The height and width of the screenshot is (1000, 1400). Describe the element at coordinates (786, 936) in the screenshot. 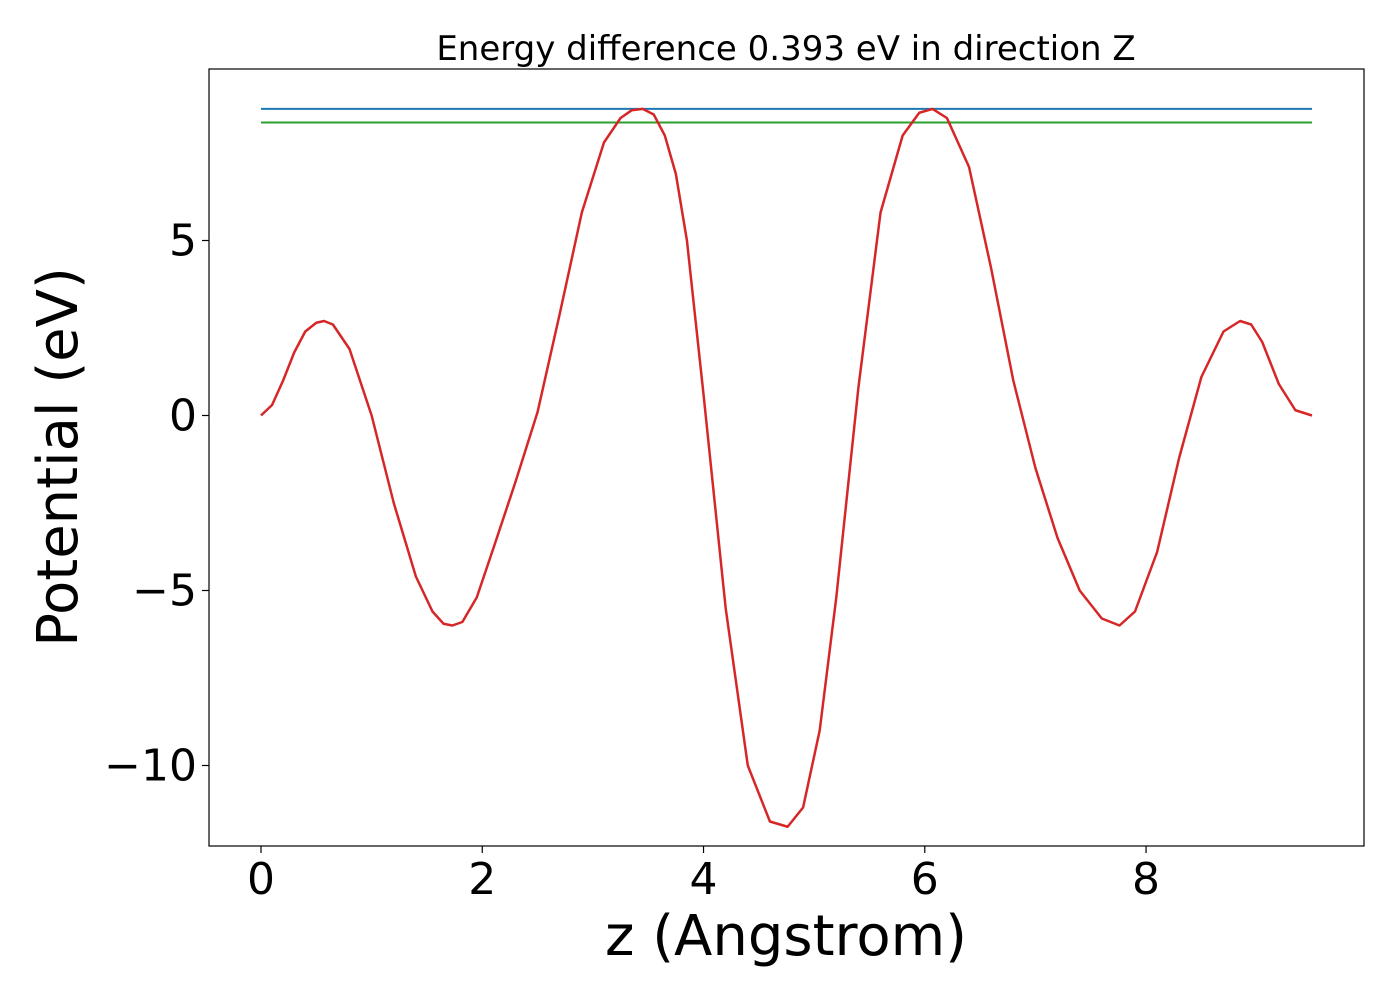

I see `x-axis-label: z (Angstrom)` at that location.